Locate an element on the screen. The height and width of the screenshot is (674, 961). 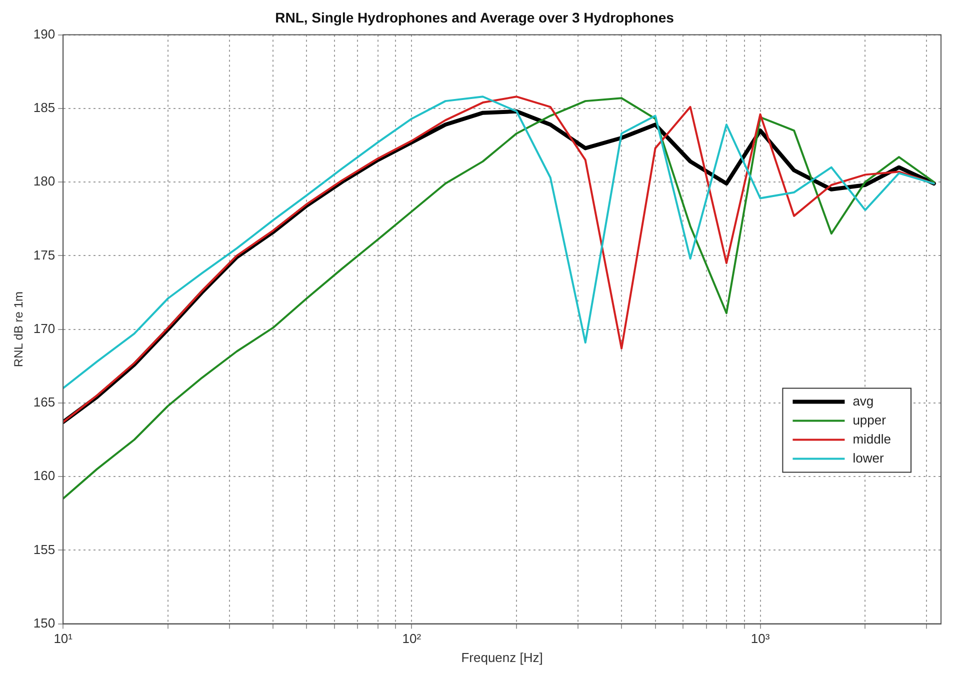
y-tick-label: 170 is located at coordinates (44, 328).